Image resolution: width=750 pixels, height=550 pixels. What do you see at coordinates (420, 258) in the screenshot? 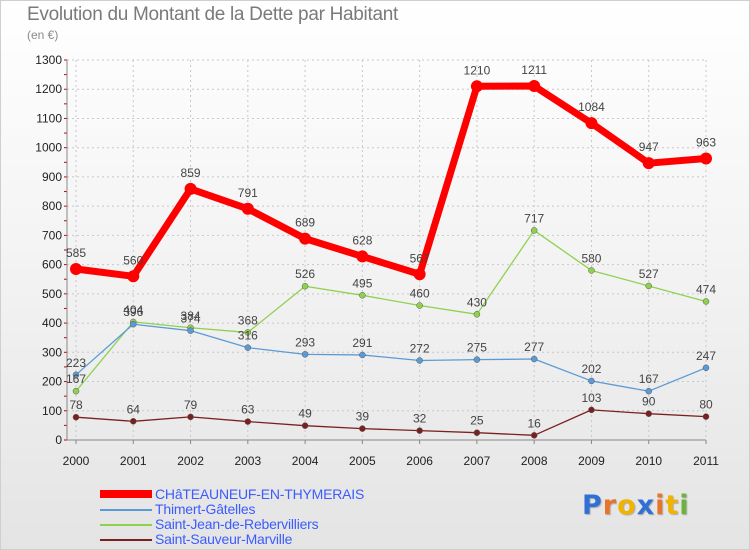
I see `data-label: 567` at bounding box center [420, 258].